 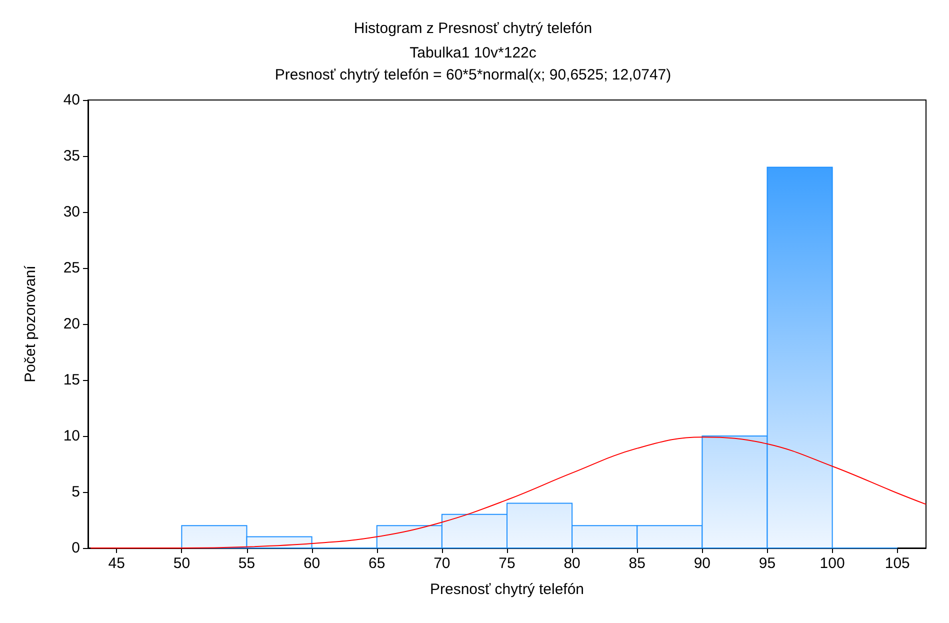 I want to click on y-axis-title: Počet pozorovaní, so click(x=30, y=323).